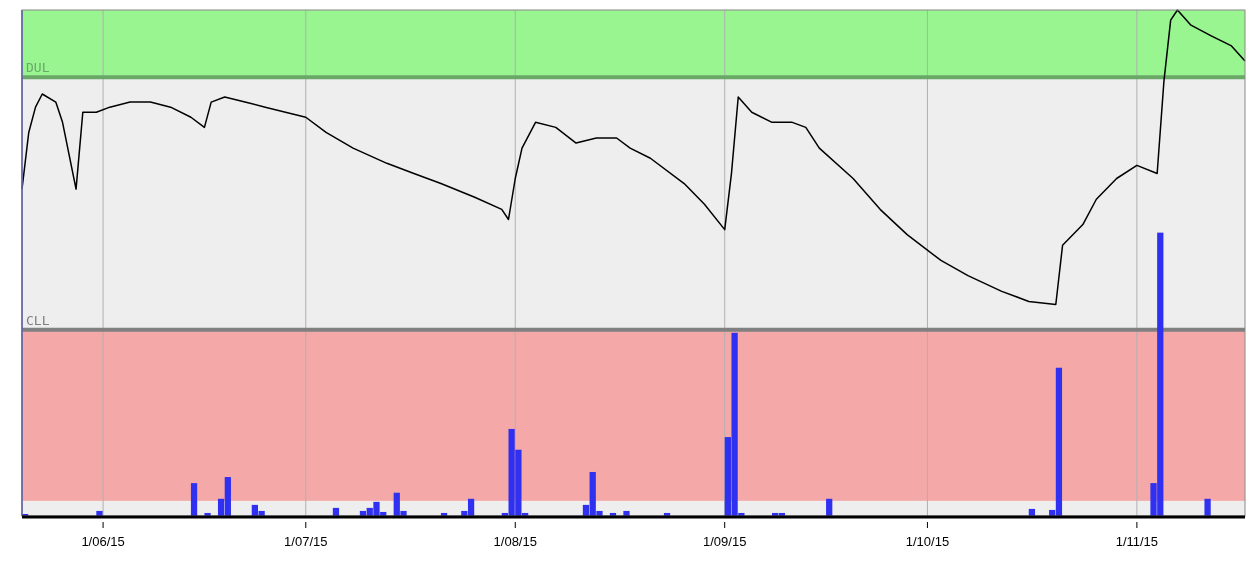  Describe the element at coordinates (306, 541) in the screenshot. I see `x-tick-label: 1/07/15` at that location.